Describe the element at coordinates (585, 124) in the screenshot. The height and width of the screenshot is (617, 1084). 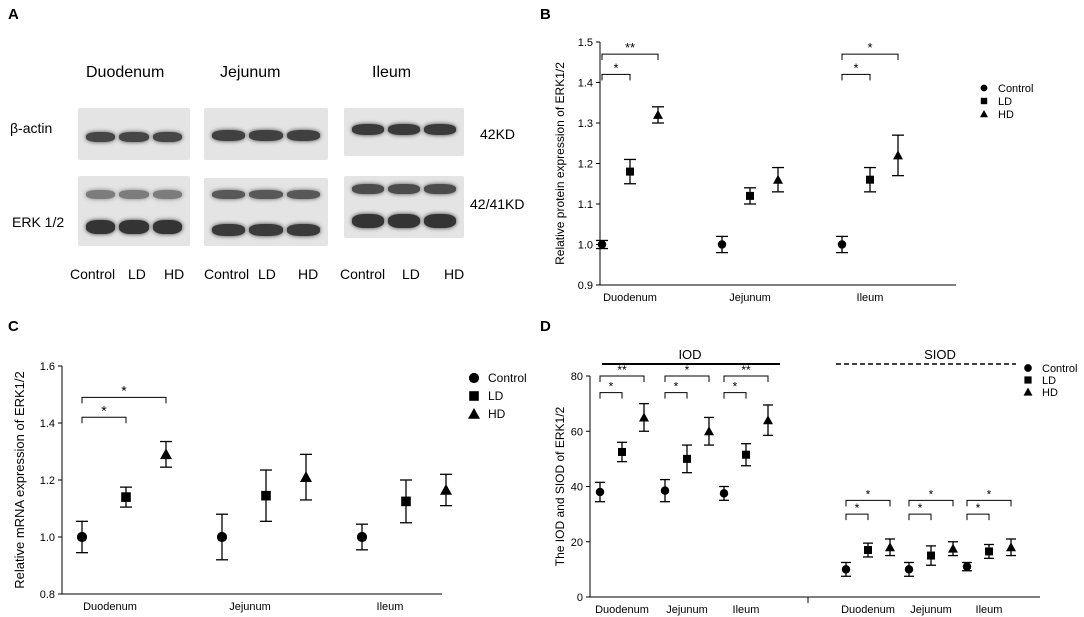
I see `y-tick-label: 1.3` at that location.